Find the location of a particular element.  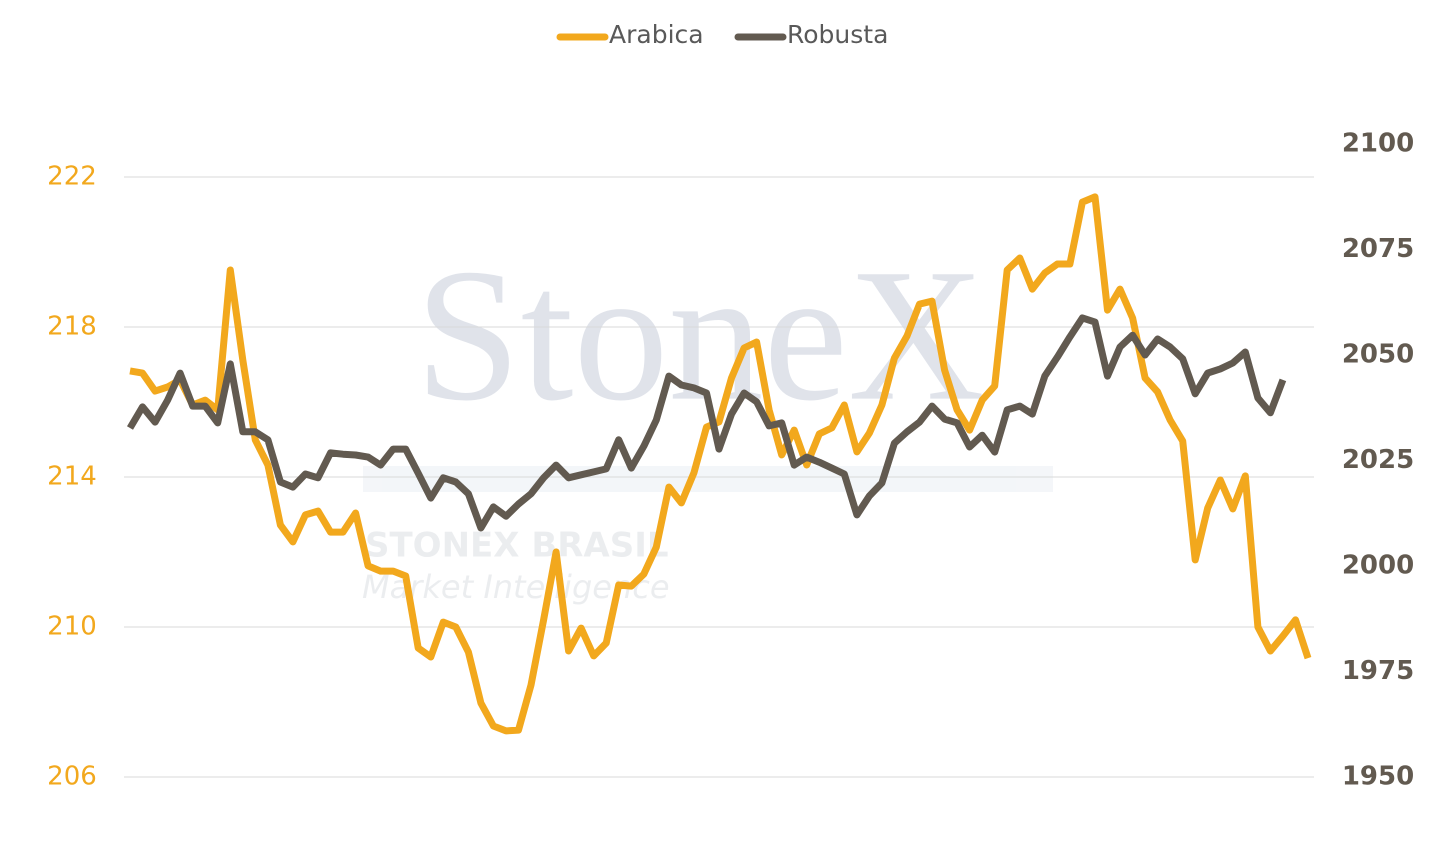

y2-tick-label: 1975 is located at coordinates (1378, 671).